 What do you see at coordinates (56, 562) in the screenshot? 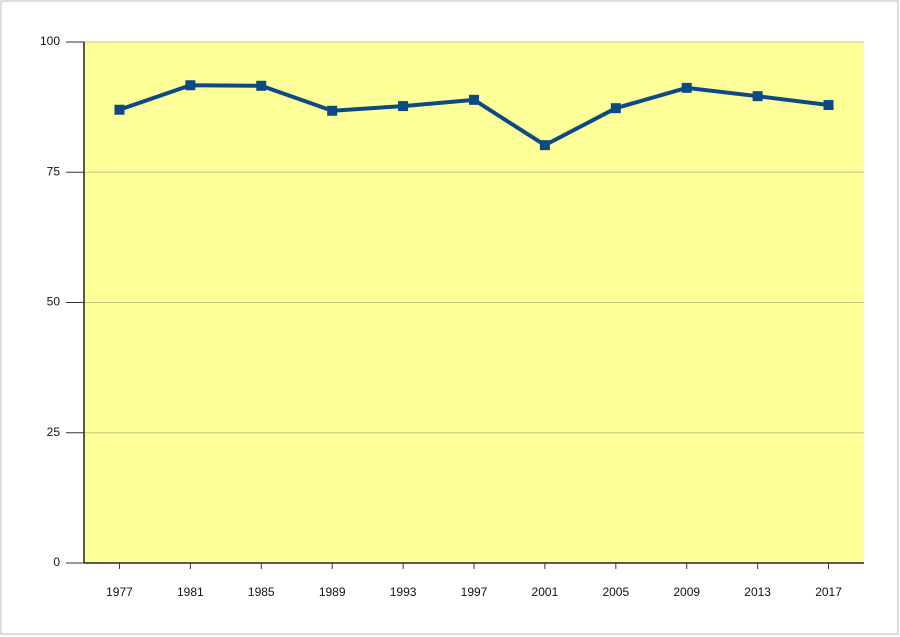
I see `y-tick-label: 0` at bounding box center [56, 562].